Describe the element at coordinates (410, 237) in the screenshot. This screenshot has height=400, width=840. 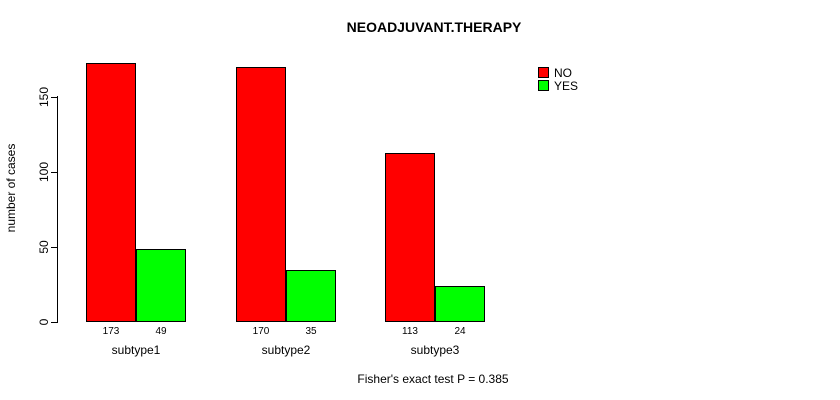
I see `bar-no-subtype3` at that location.